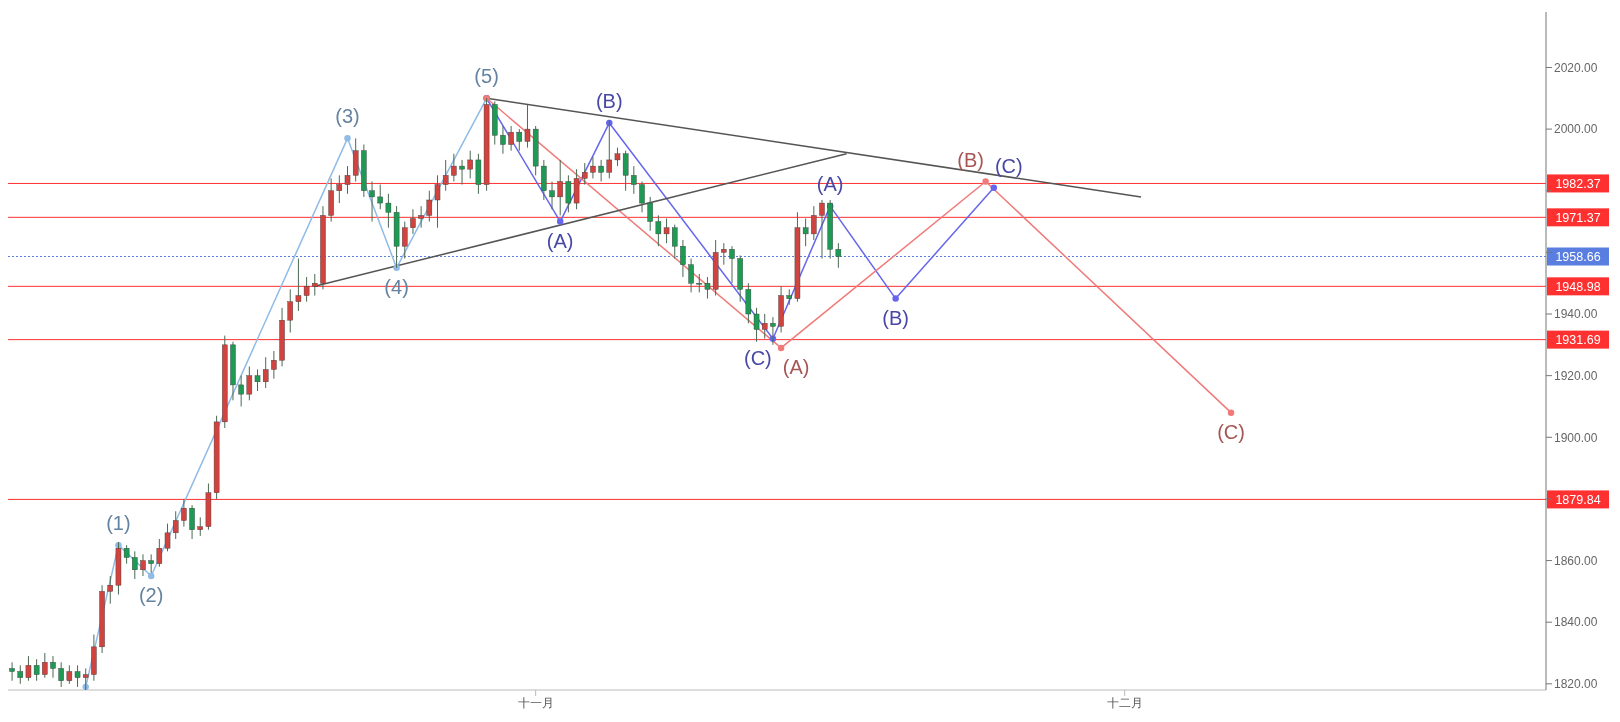  I want to click on x-tick-label: 十二月, so click(1124, 702).